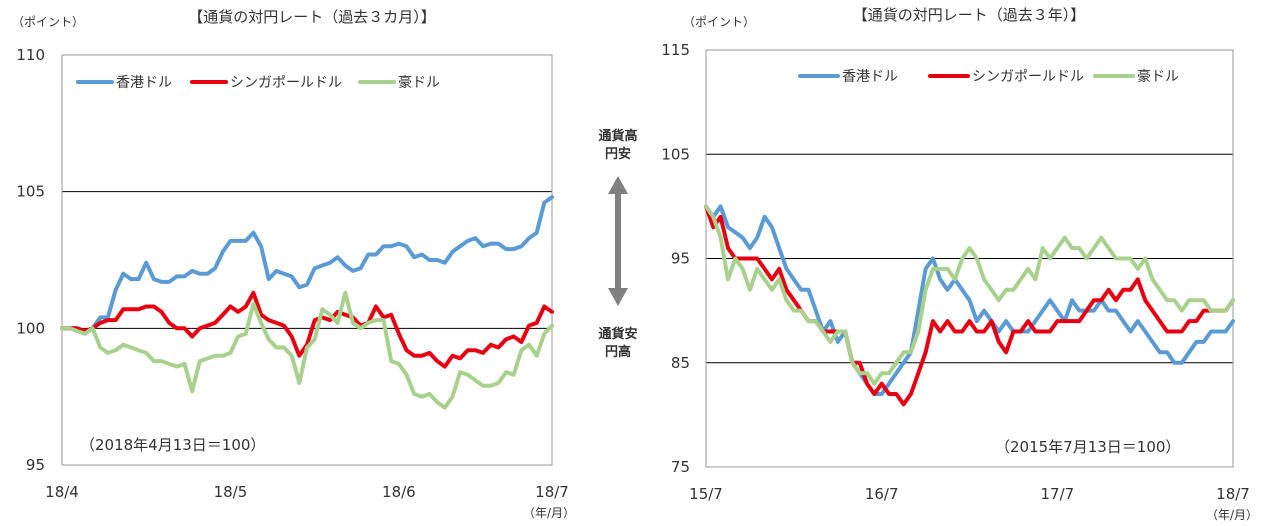 Image resolution: width=1264 pixels, height=526 pixels. I want to click on y-tick-label: 75, so click(680, 467).